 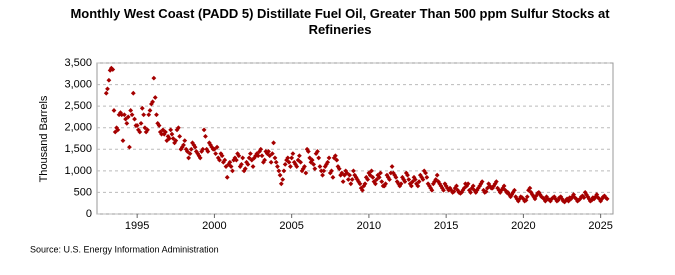 I want to click on y-tick-label: 2,000, so click(x=78, y=128).